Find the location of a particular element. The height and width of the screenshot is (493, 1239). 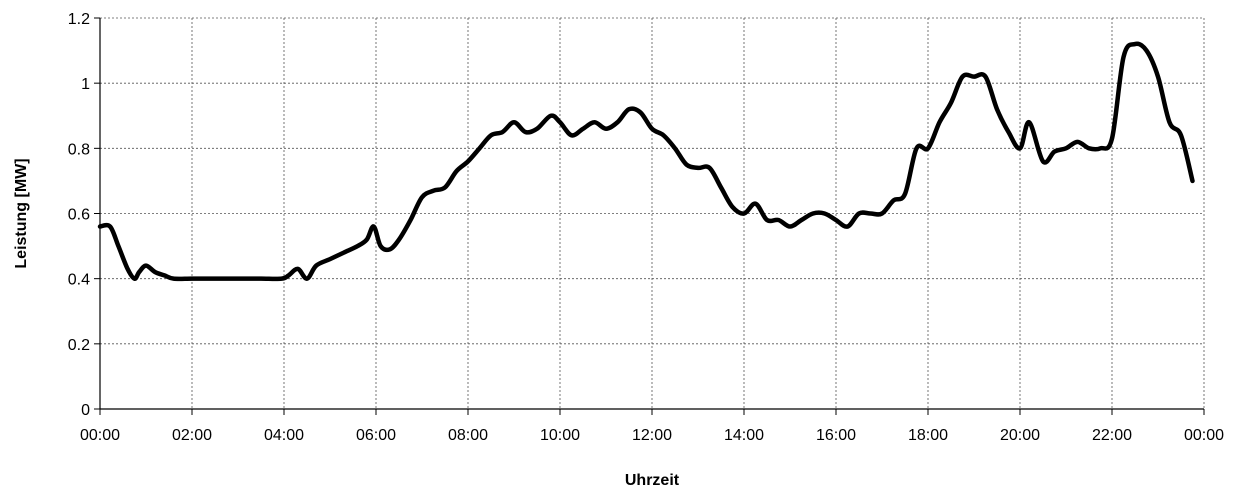

y-tick-label: 1 is located at coordinates (85, 84).